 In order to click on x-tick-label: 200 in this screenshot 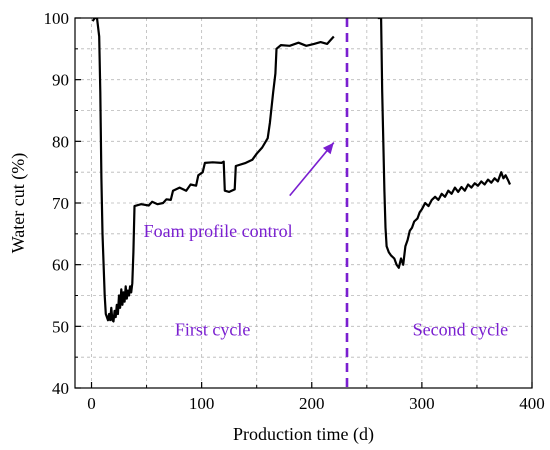, I will do `click(312, 403)`.